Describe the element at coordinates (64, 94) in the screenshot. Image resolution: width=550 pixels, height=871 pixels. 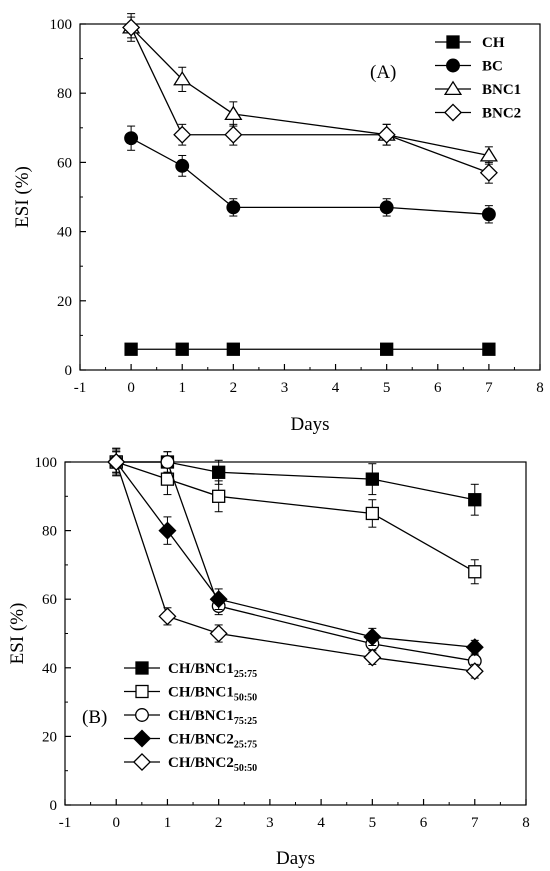
I see `y-tick-label: 80` at that location.